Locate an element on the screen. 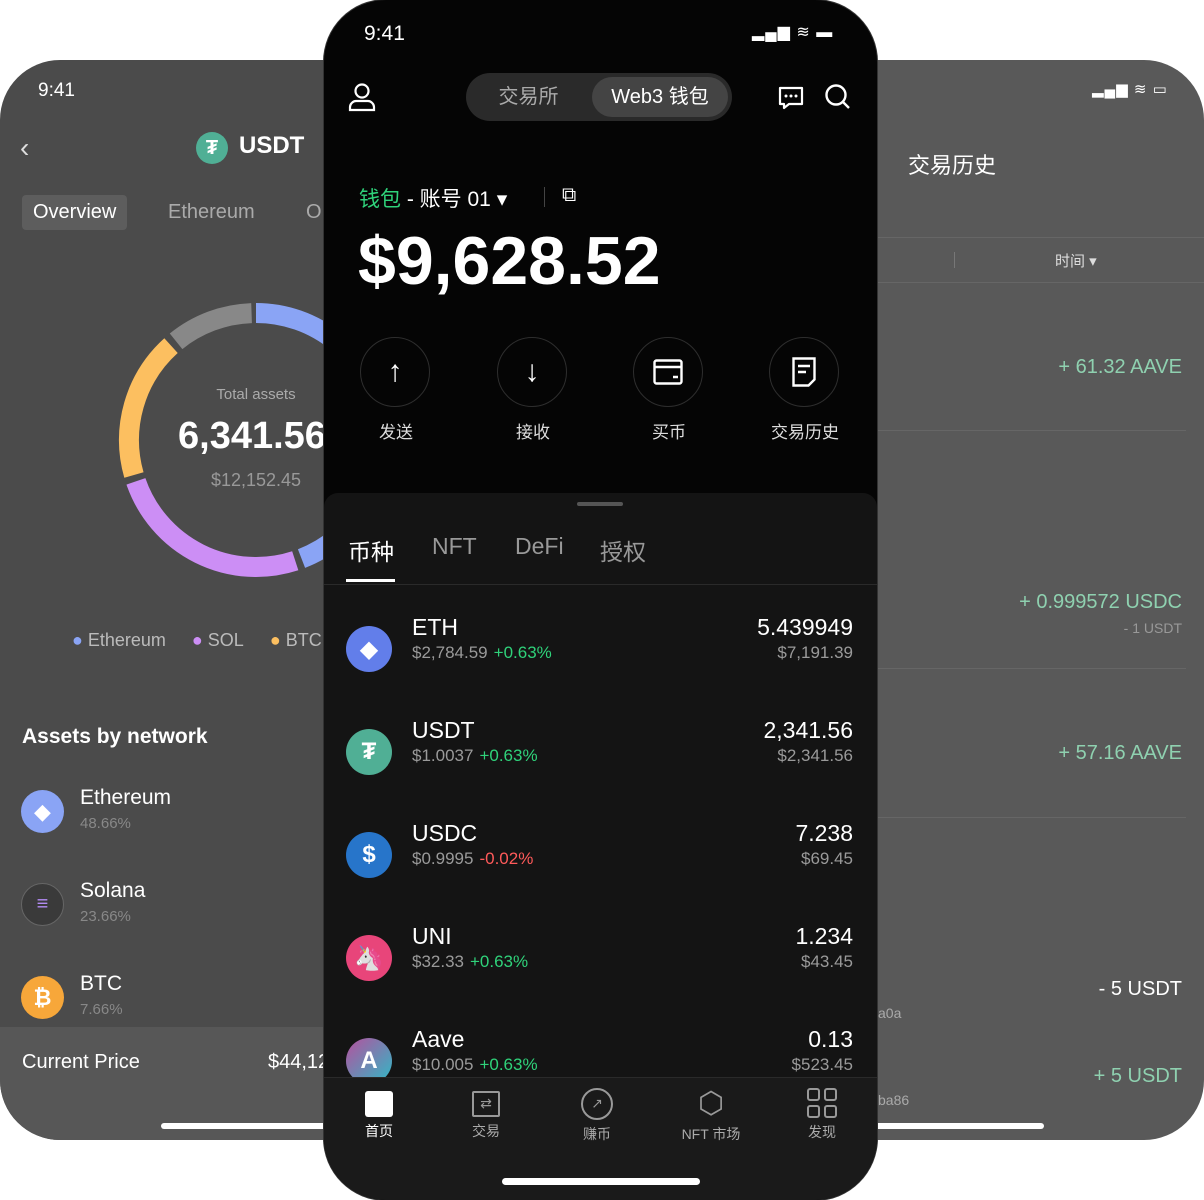  nav-discover: 发现 is located at coordinates (822, 1115).